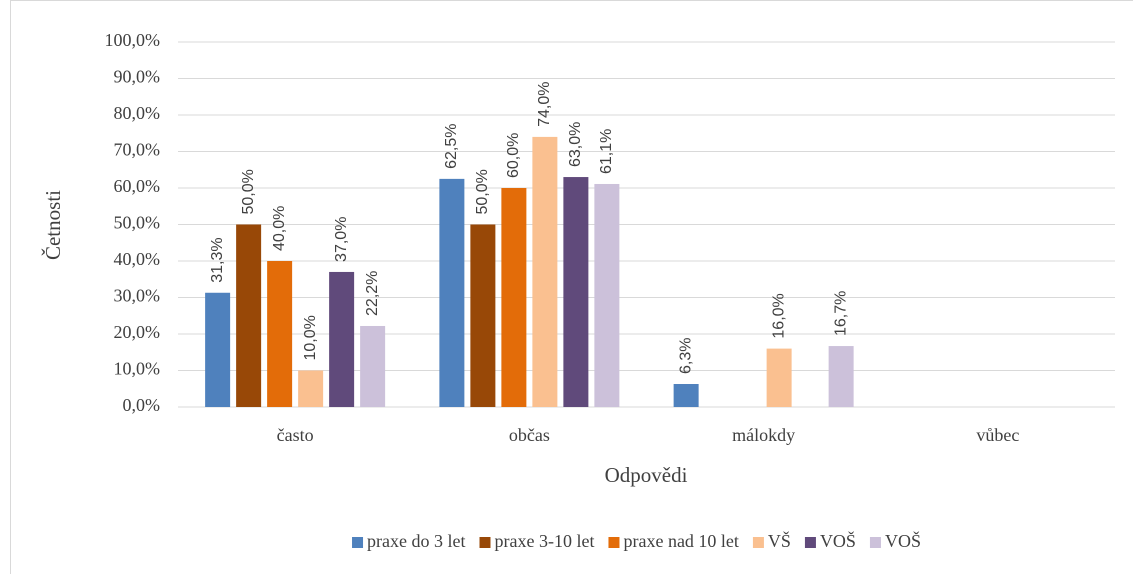 This screenshot has height=574, width=1133. Describe the element at coordinates (680, 541) in the screenshot. I see `legend-label: praxe nad 10 let` at that location.